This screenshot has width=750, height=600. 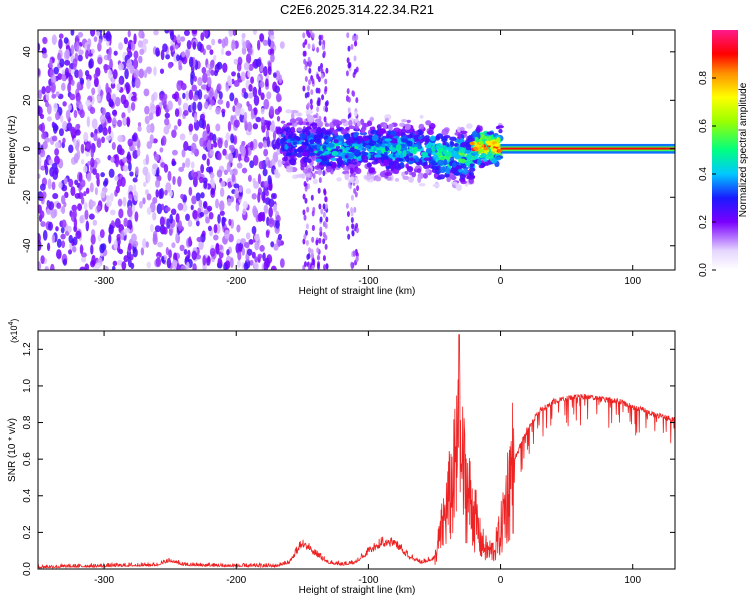 What do you see at coordinates (104, 580) in the screenshot?
I see `snr-xtick-label: -300` at bounding box center [104, 580].